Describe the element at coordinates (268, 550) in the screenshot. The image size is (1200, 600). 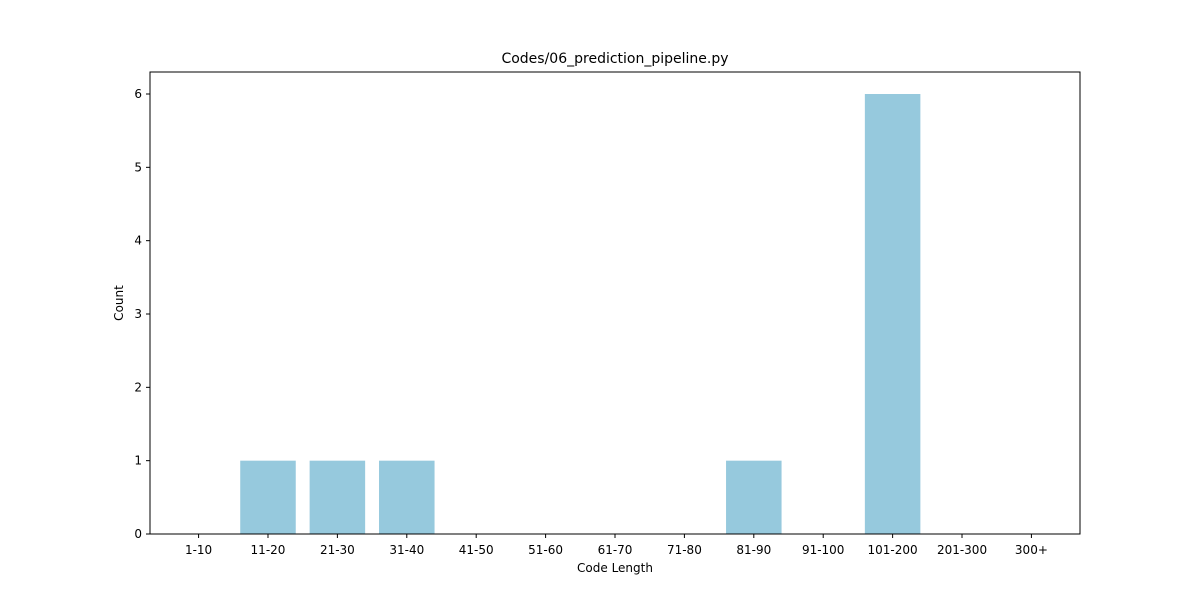
I see `x-tick-label: 11-20` at that location.